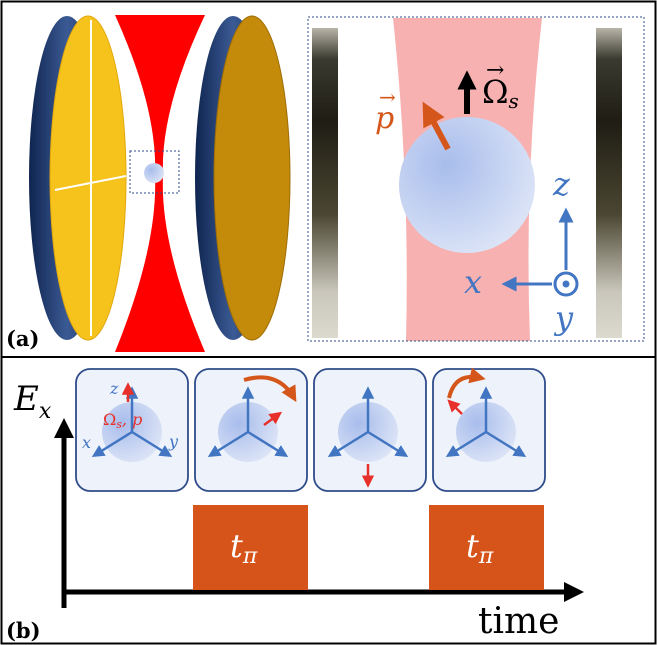  Describe the element at coordinates (384, 118) in the screenshot. I see `p-label: p` at that location.